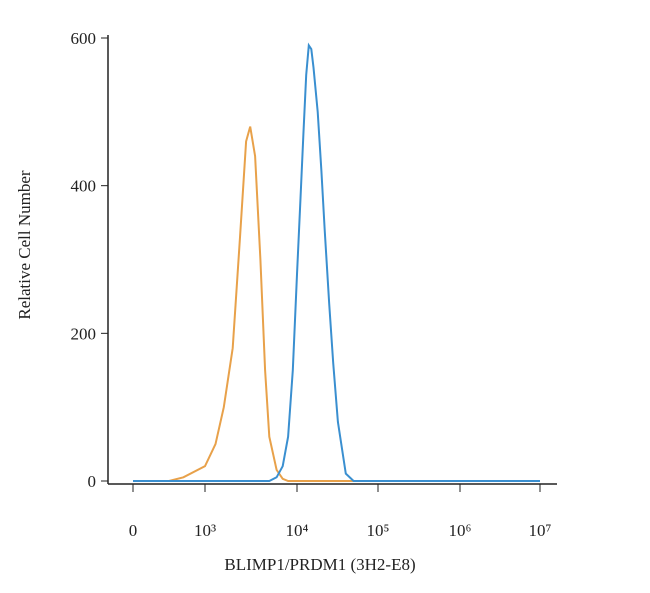 This screenshot has width=650, height=593. Describe the element at coordinates (297, 530) in the screenshot. I see `x-tick-label: 10⁴` at that location.